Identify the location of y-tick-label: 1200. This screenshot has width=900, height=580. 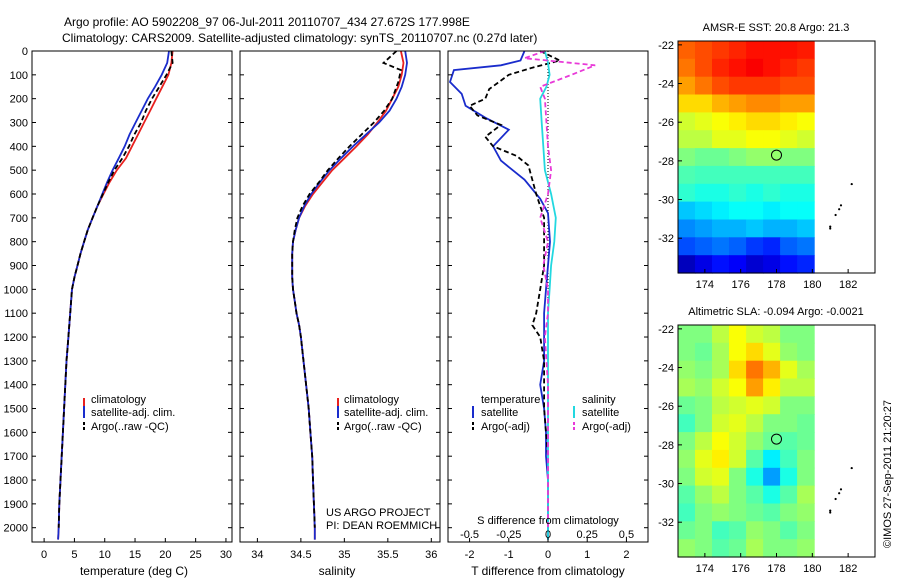
(16, 338).